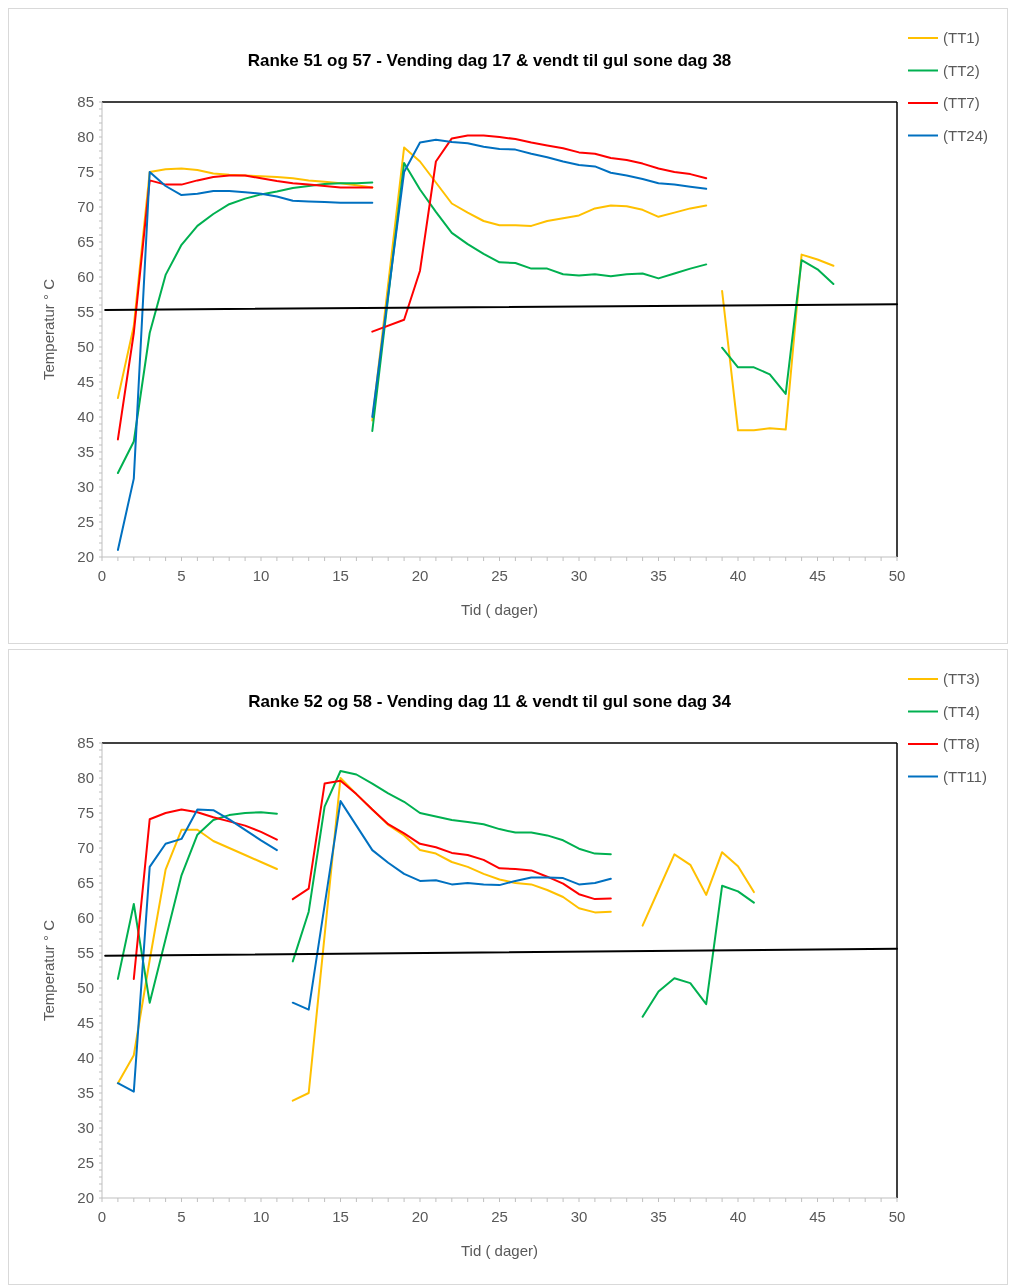  Describe the element at coordinates (961, 70) in the screenshot. I see `legend-label: (TT2)` at that location.